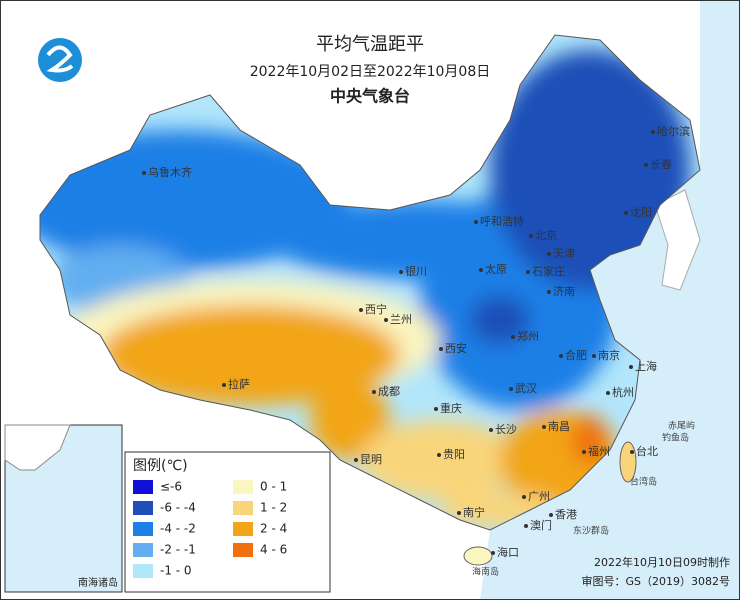  I want to click on city-label: 南京, so click(609, 355).